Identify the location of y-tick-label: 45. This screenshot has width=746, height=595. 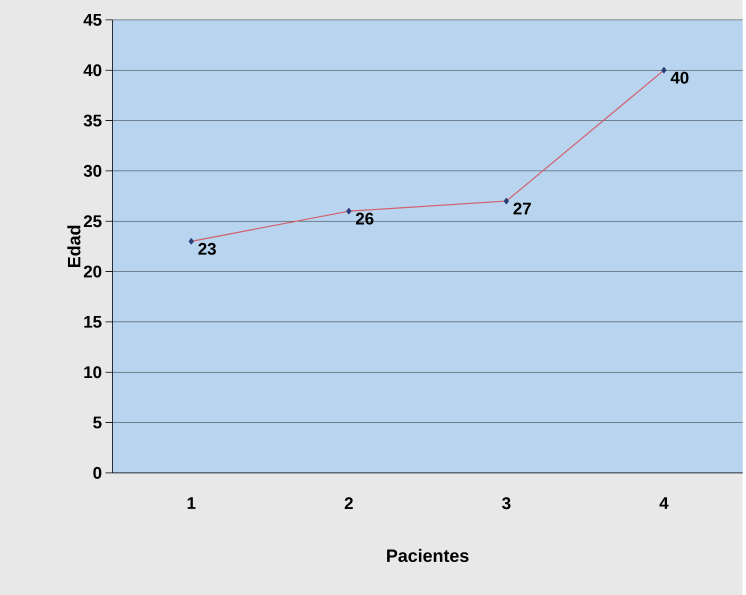
(93, 20).